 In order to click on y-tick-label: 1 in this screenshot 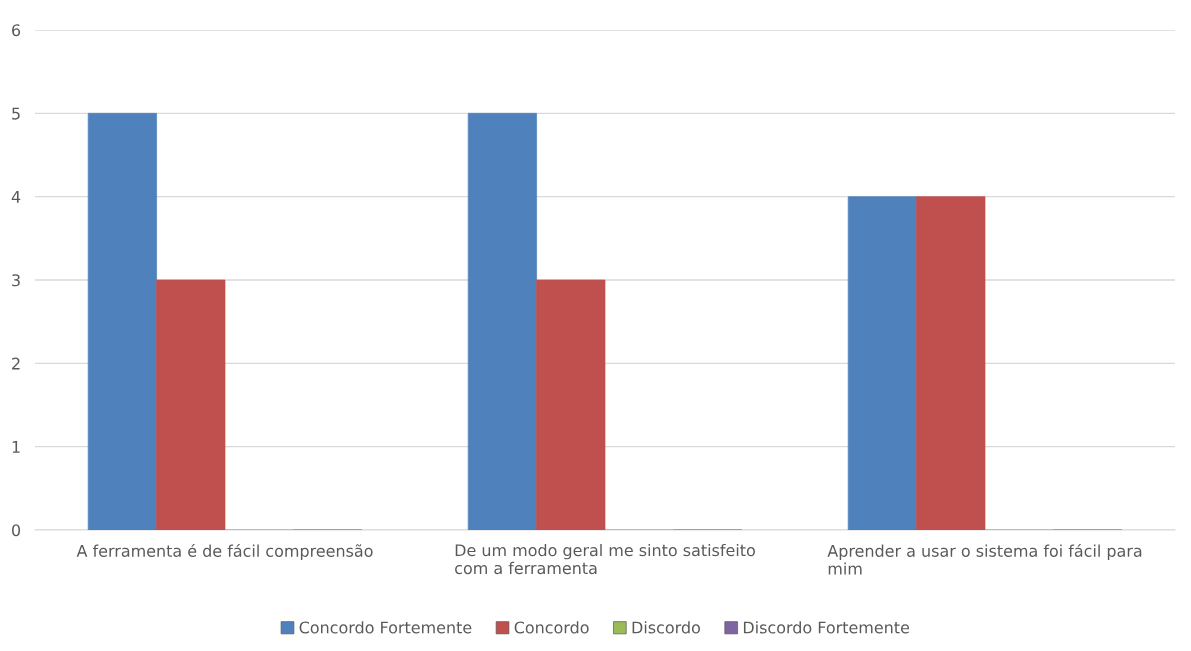, I will do `click(16, 447)`.